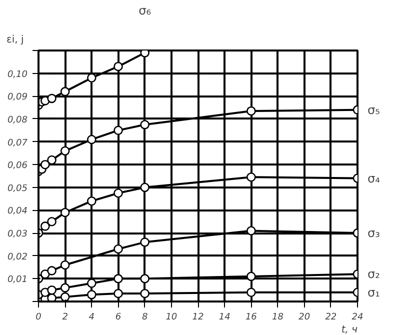  I want to click on y-tick-label: 0,03, so click(17, 235).